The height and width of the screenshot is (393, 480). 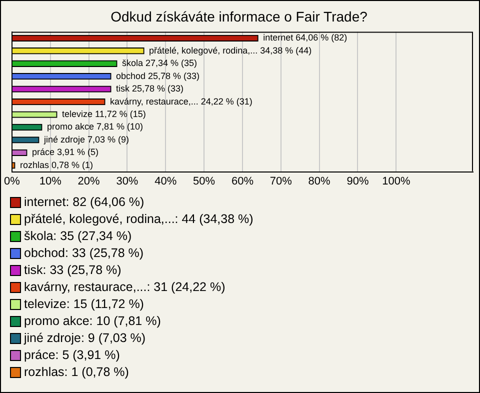 What do you see at coordinates (396, 181) in the screenshot?
I see `x-tick-label: 100%` at bounding box center [396, 181].